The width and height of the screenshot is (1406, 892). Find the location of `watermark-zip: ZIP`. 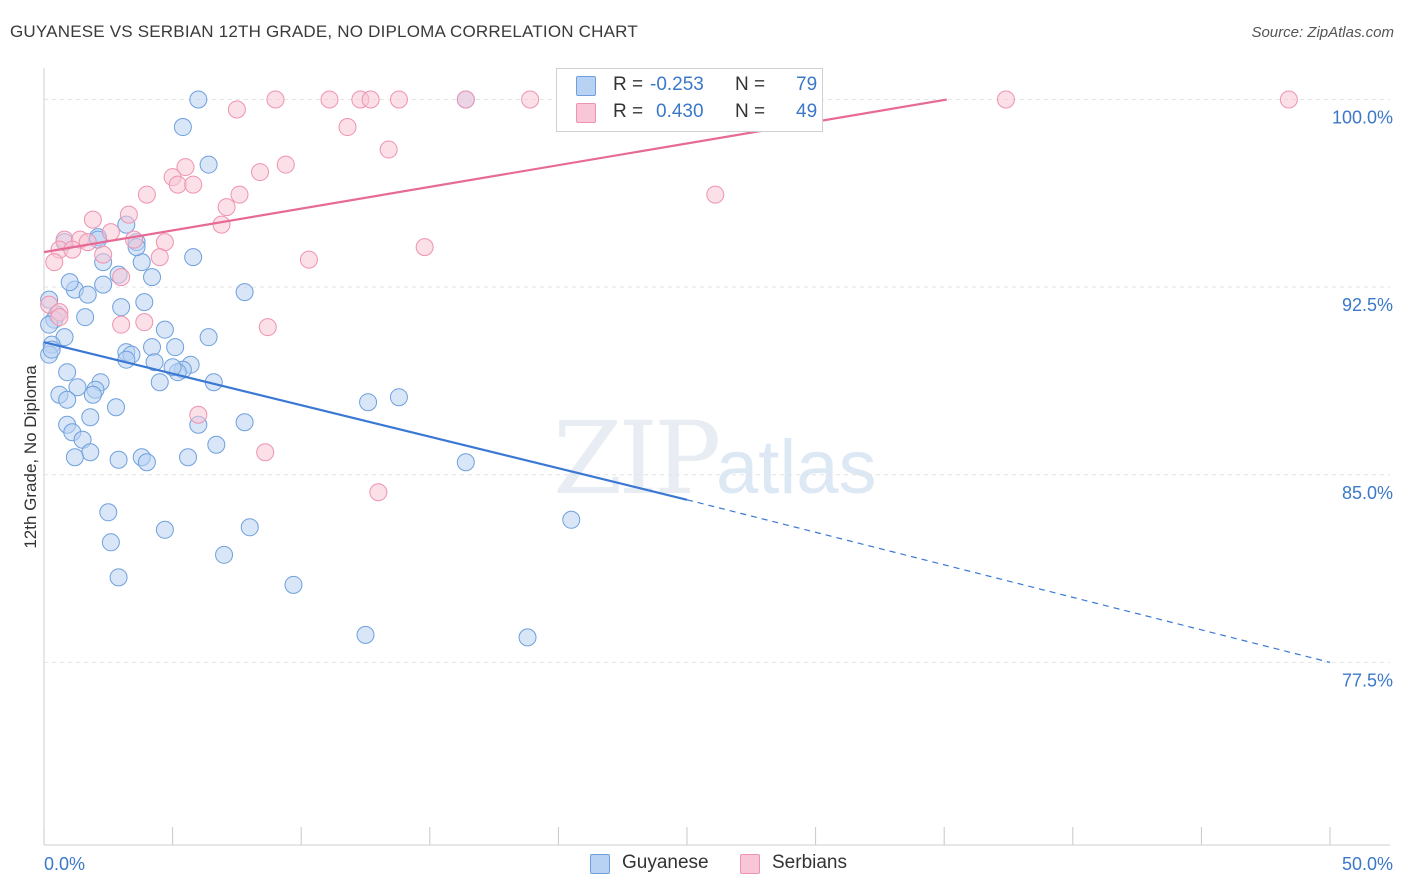

watermark-zip: ZIP is located at coordinates (637, 458).